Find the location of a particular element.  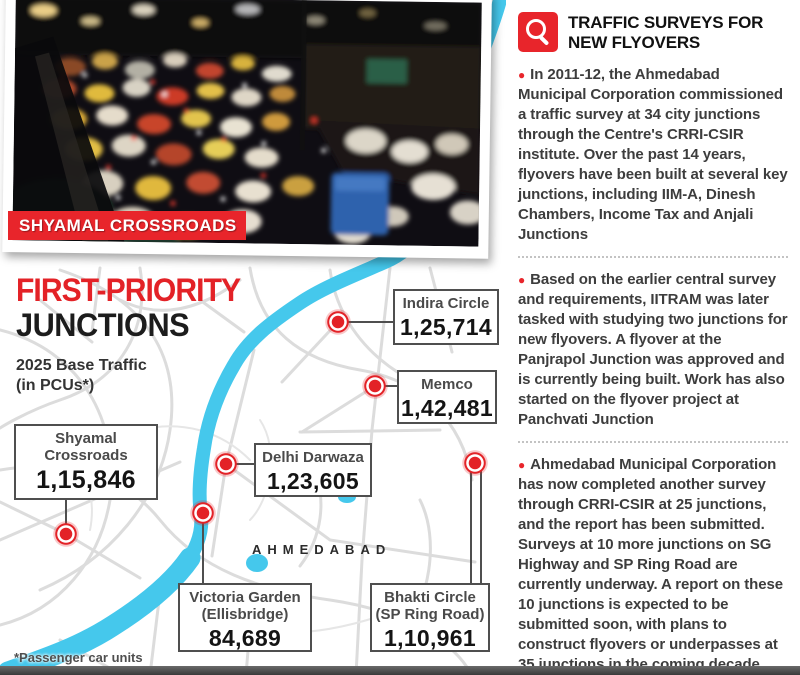

junction-value: 1,42,481 is located at coordinates (447, 408).